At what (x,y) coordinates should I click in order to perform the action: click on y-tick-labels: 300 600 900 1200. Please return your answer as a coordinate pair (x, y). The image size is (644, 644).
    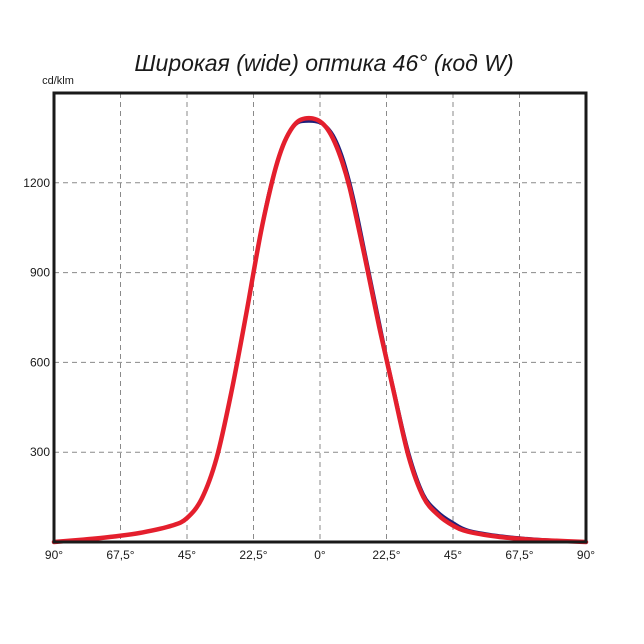
    Looking at the image, I should click on (36, 317).